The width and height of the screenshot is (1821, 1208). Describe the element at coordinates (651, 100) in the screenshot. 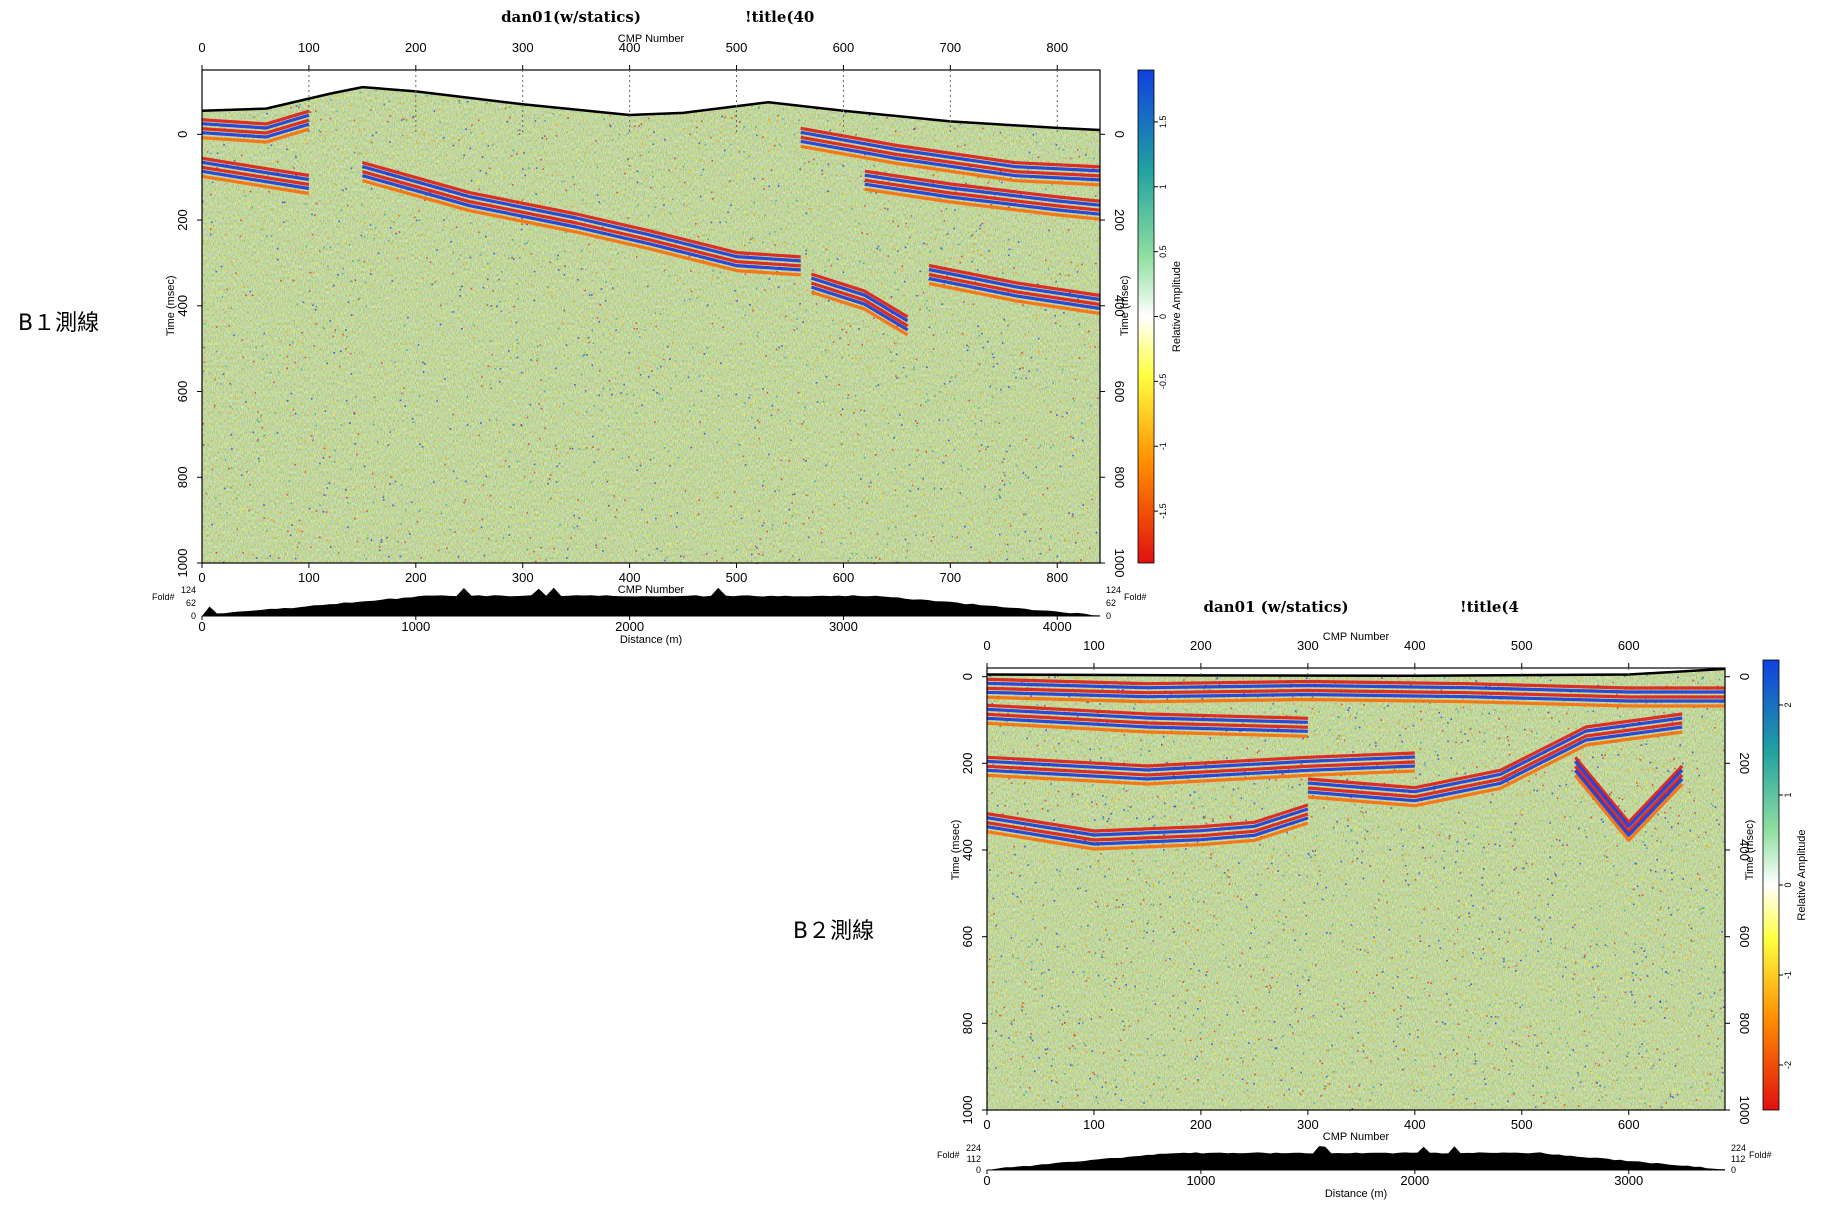

I see `topography-mask` at that location.